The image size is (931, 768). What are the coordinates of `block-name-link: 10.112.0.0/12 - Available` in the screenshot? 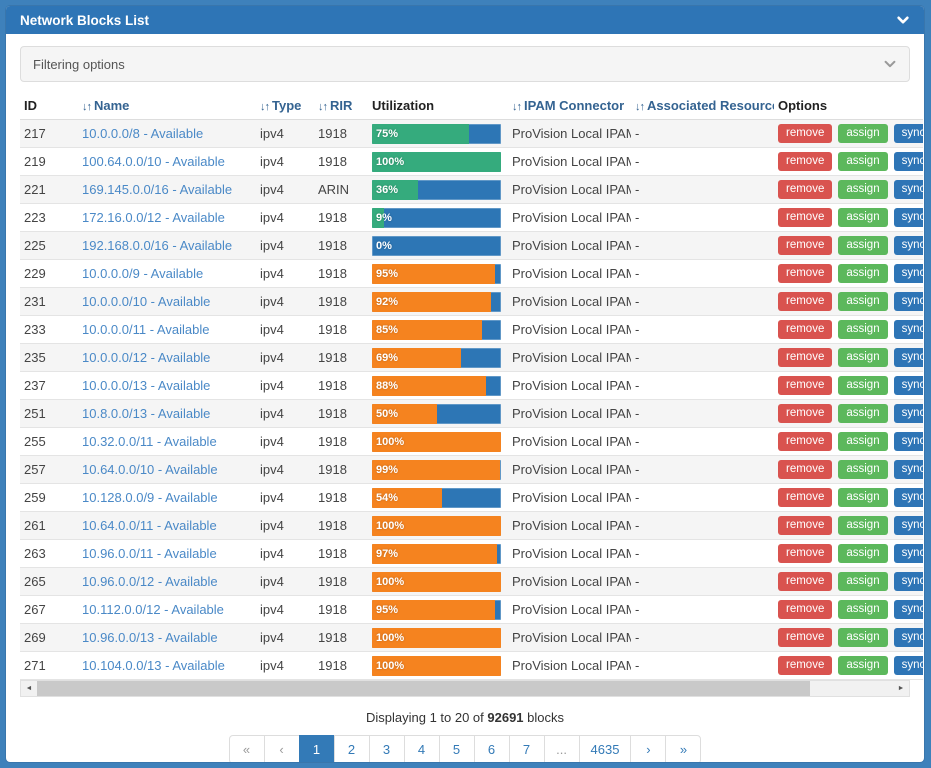 It's located at (153, 609).